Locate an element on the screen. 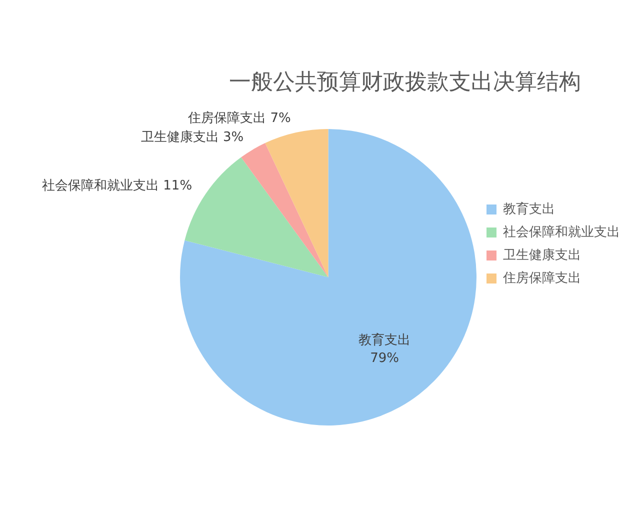 This screenshot has height=508, width=640. chart-title: 一般公共预算财政拨款支出决算结构 is located at coordinates (405, 82).